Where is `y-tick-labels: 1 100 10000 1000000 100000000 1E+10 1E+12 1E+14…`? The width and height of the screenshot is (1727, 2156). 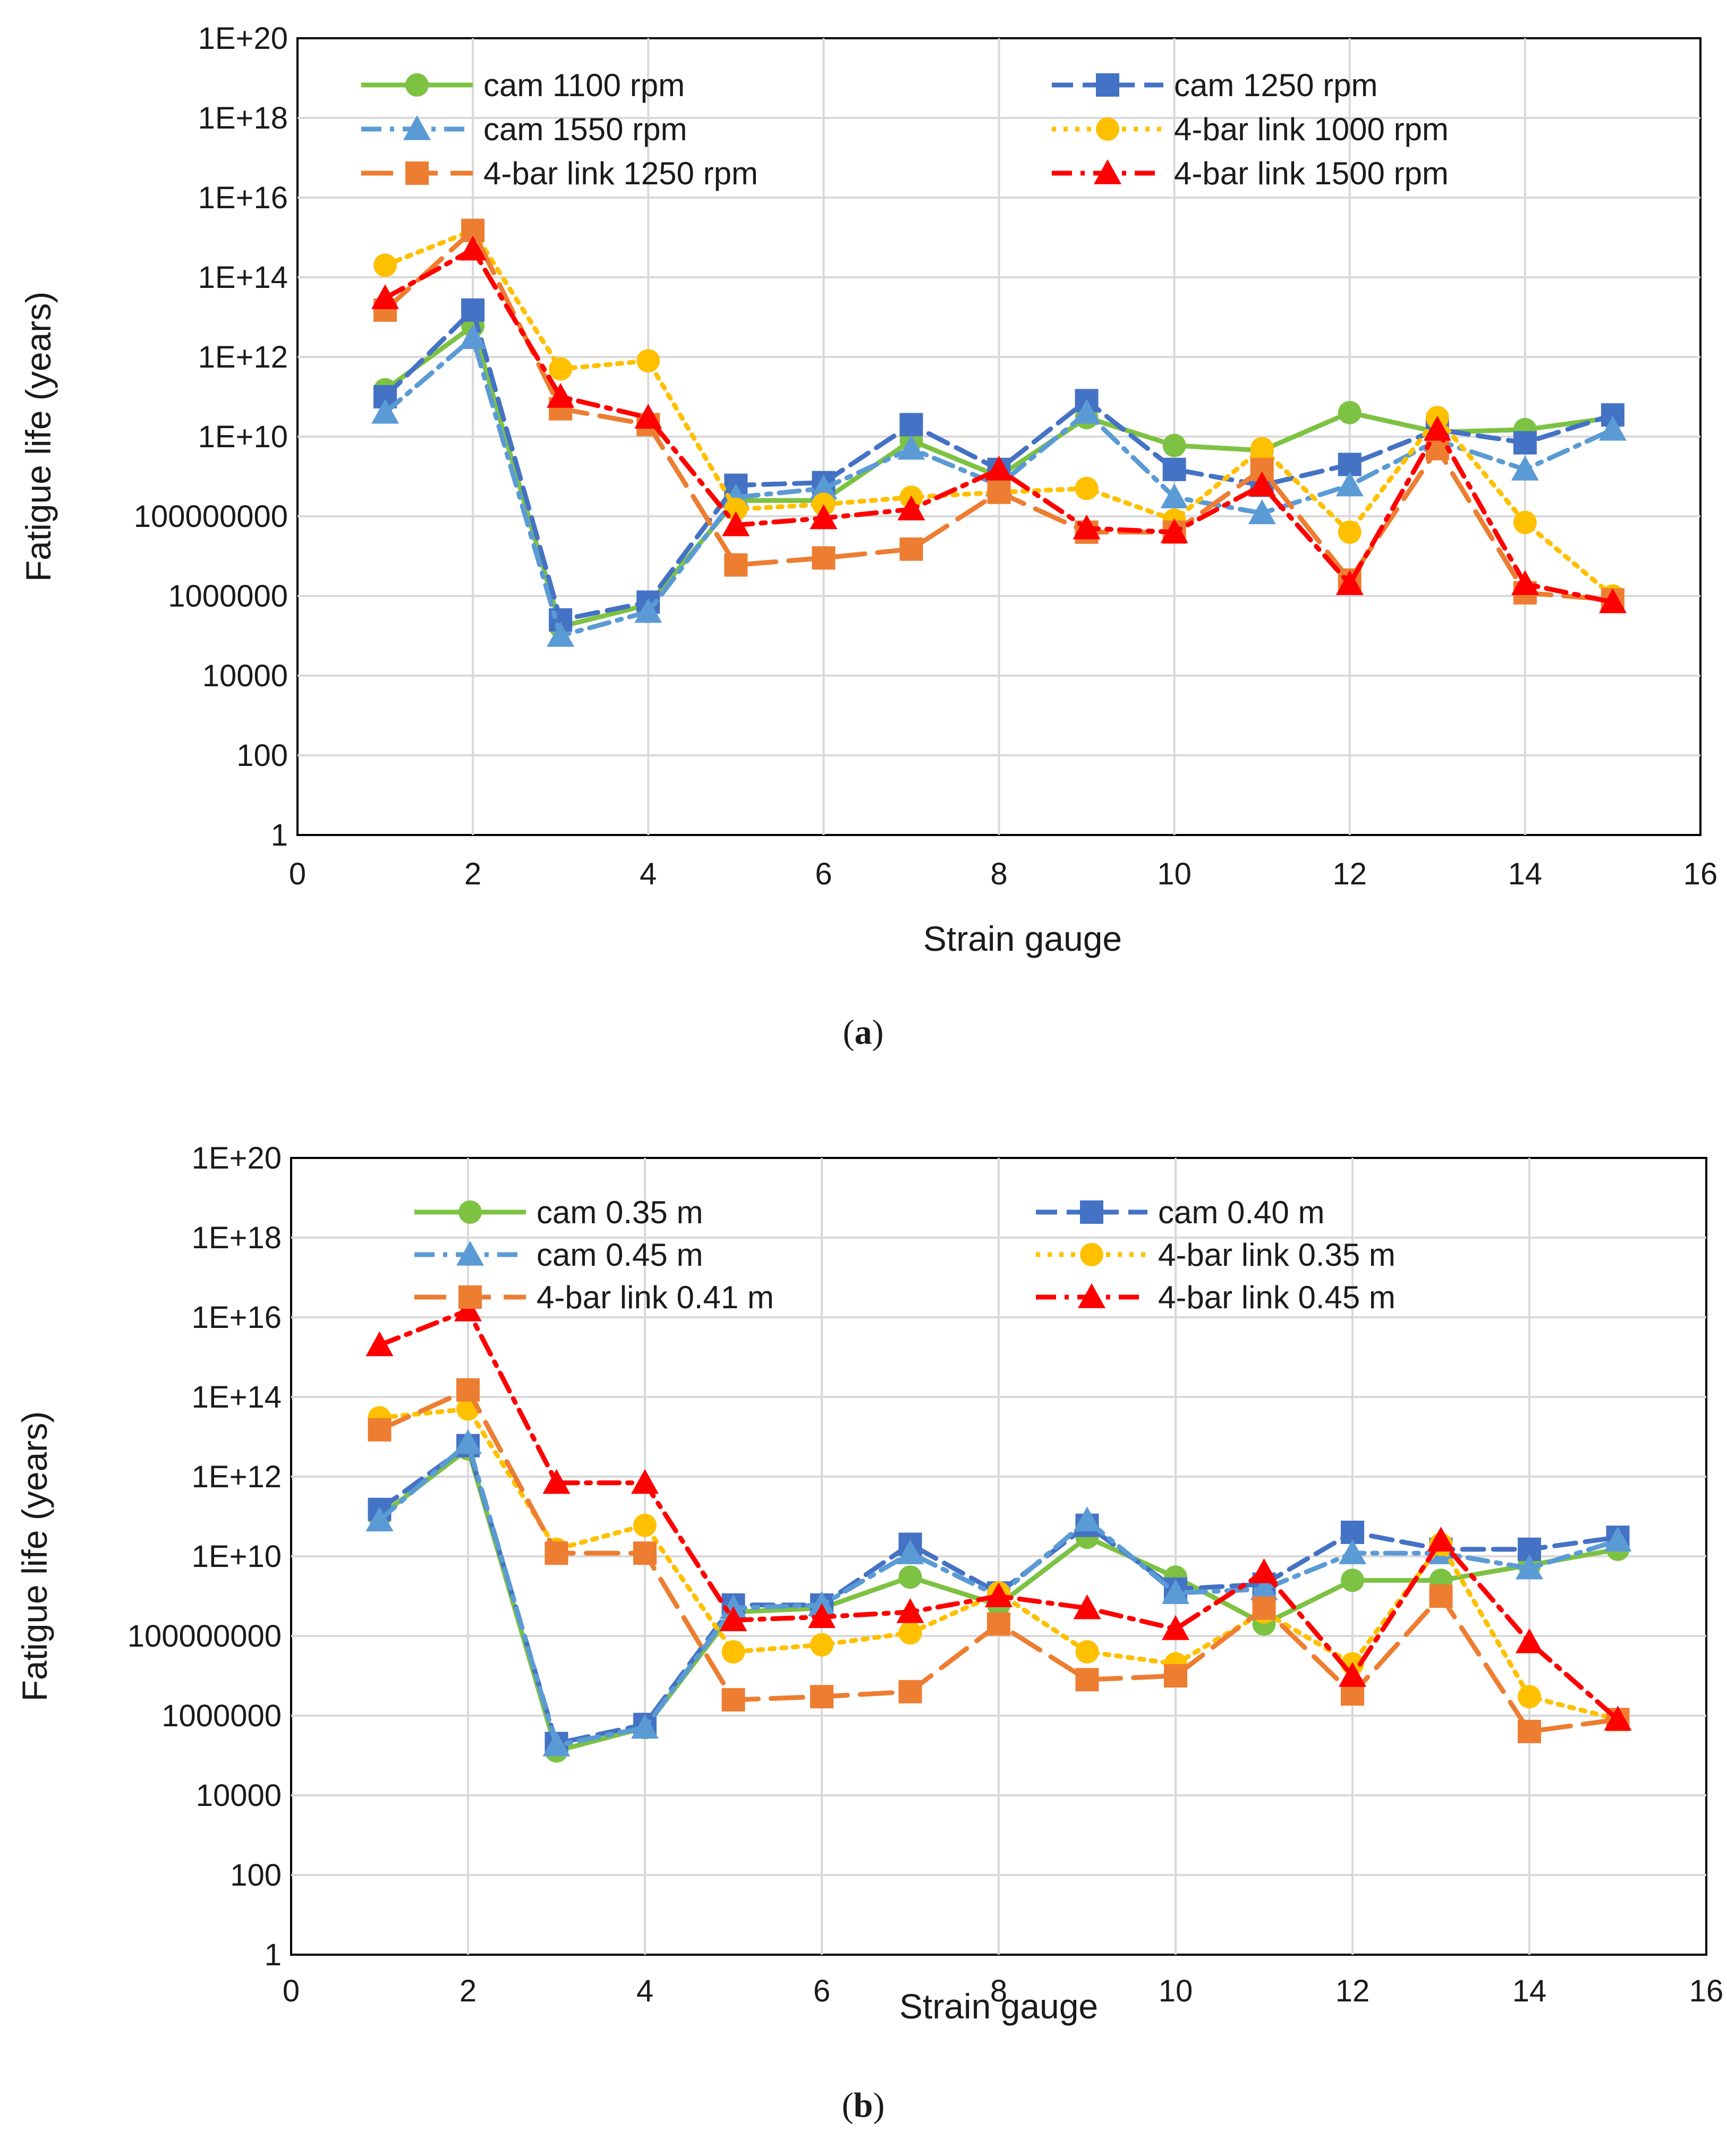 y-tick-labels: 1 100 10000 1000000 100000000 1E+10 1E+12 1E+14… is located at coordinates (204, 1556).